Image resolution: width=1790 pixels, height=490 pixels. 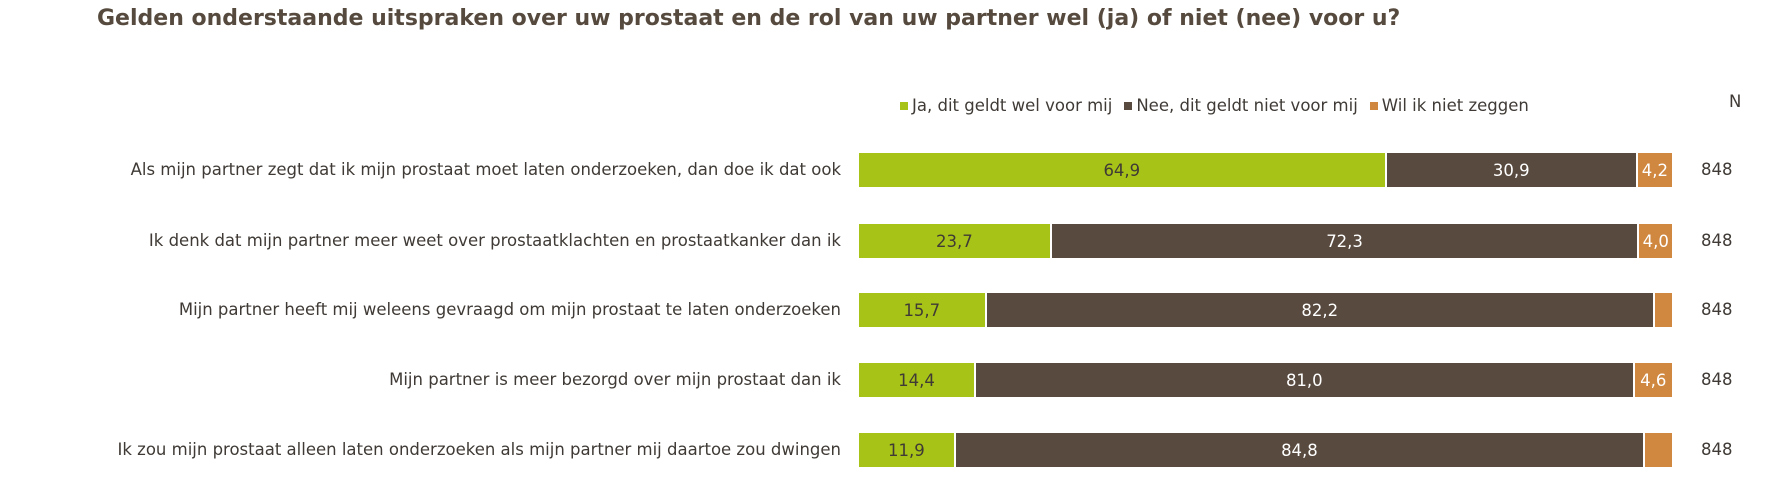 I want to click on bar-segment: 4,2, so click(x=1654, y=170).